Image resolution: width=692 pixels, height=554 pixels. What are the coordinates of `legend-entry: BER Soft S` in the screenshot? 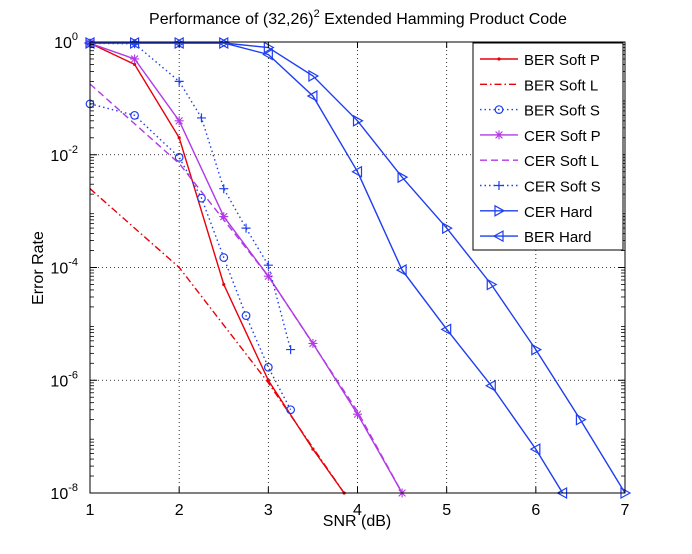 It's located at (540, 111).